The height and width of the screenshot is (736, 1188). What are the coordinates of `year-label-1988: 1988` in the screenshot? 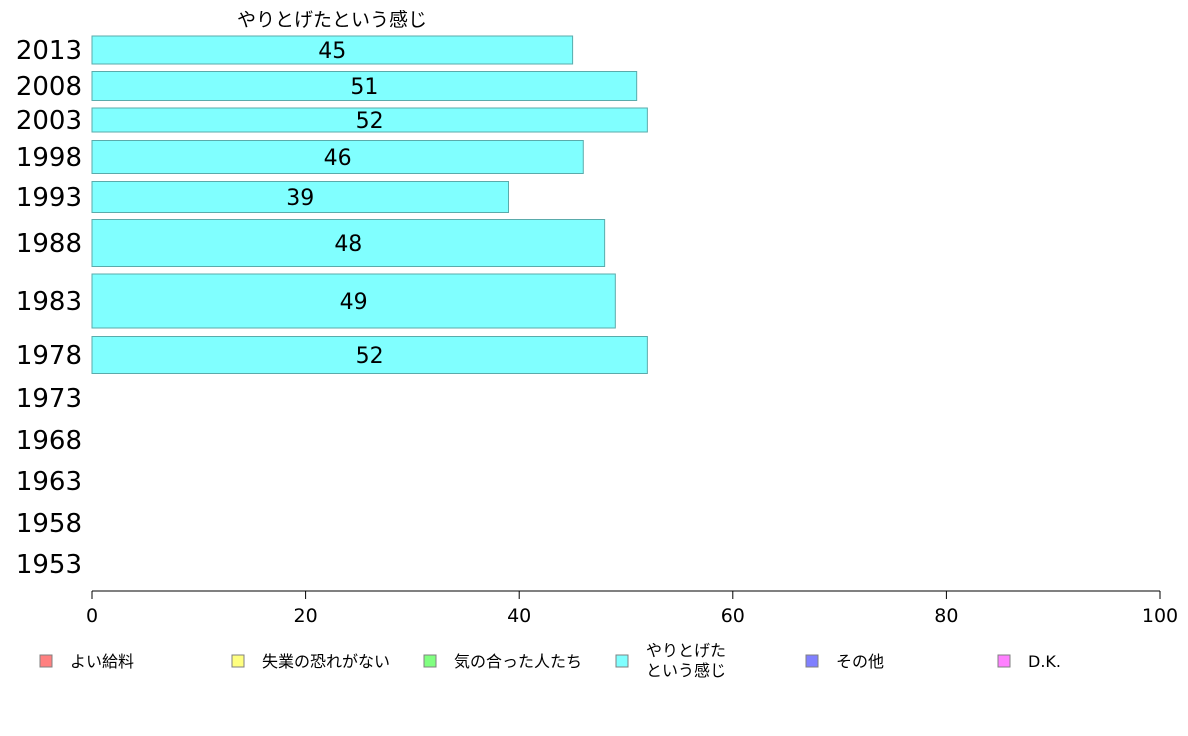 It's located at (49, 244).